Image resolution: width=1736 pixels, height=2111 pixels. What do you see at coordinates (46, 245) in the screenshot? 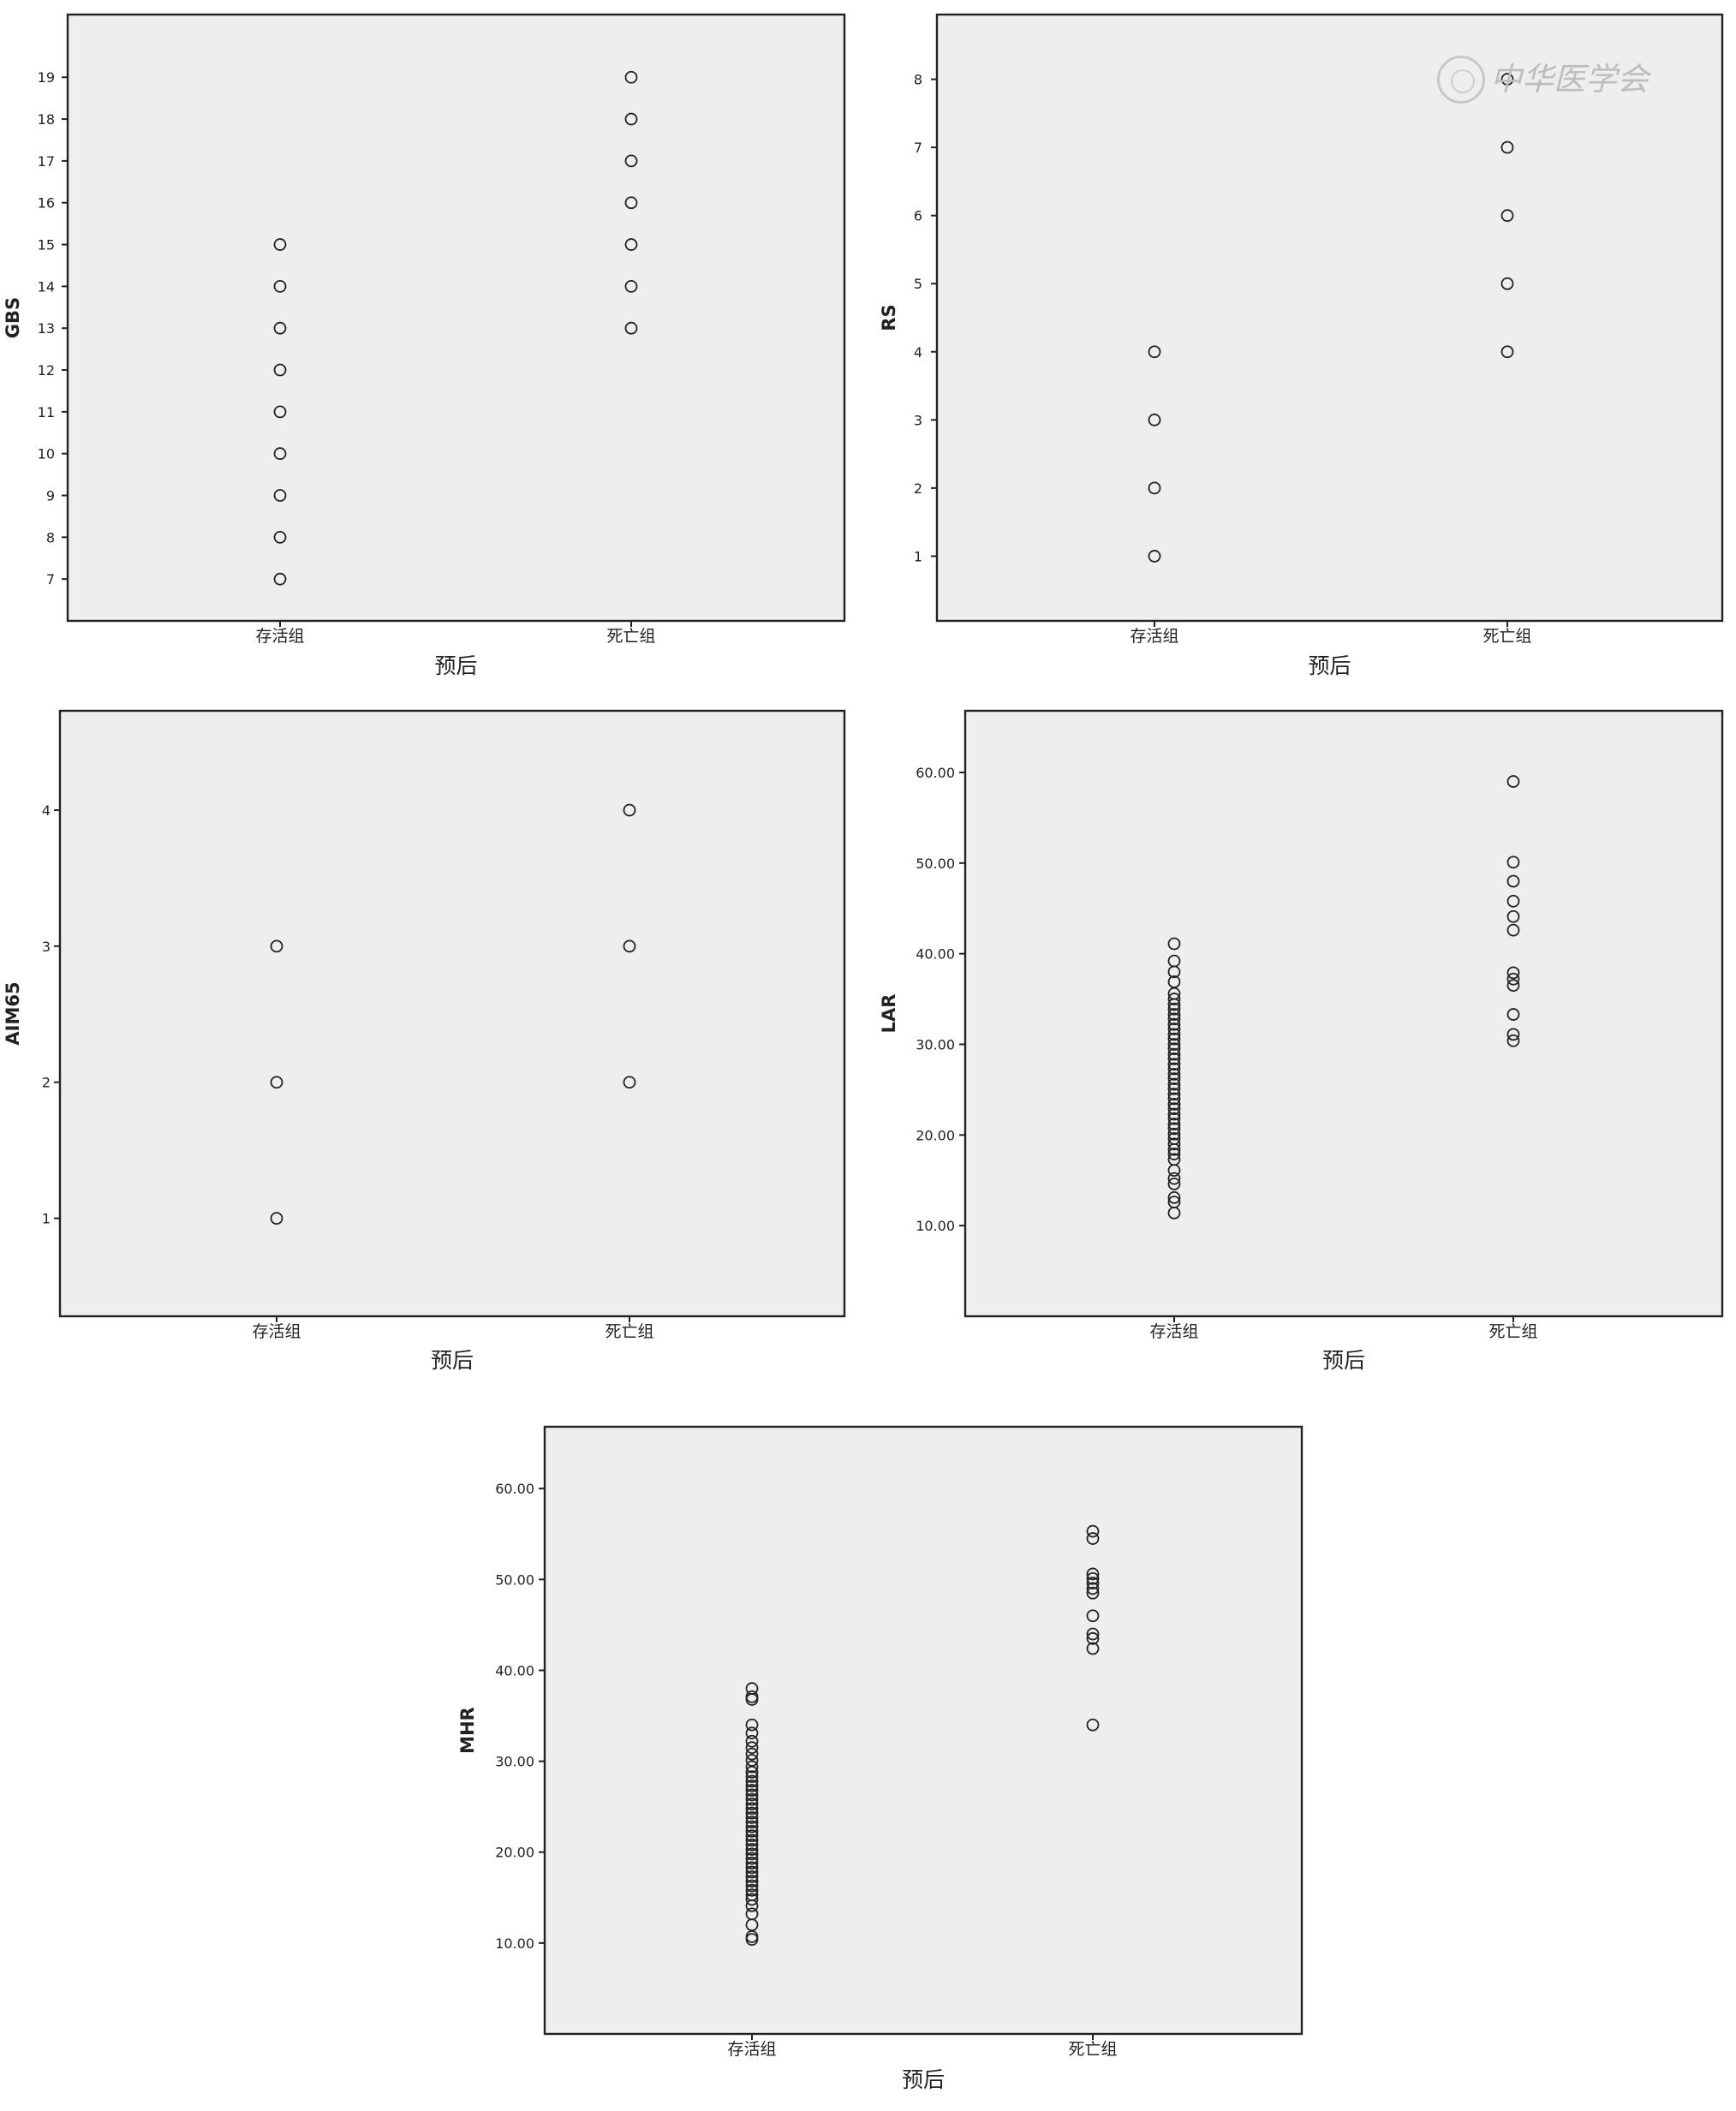
I see `y-tick-label: 15` at bounding box center [46, 245].